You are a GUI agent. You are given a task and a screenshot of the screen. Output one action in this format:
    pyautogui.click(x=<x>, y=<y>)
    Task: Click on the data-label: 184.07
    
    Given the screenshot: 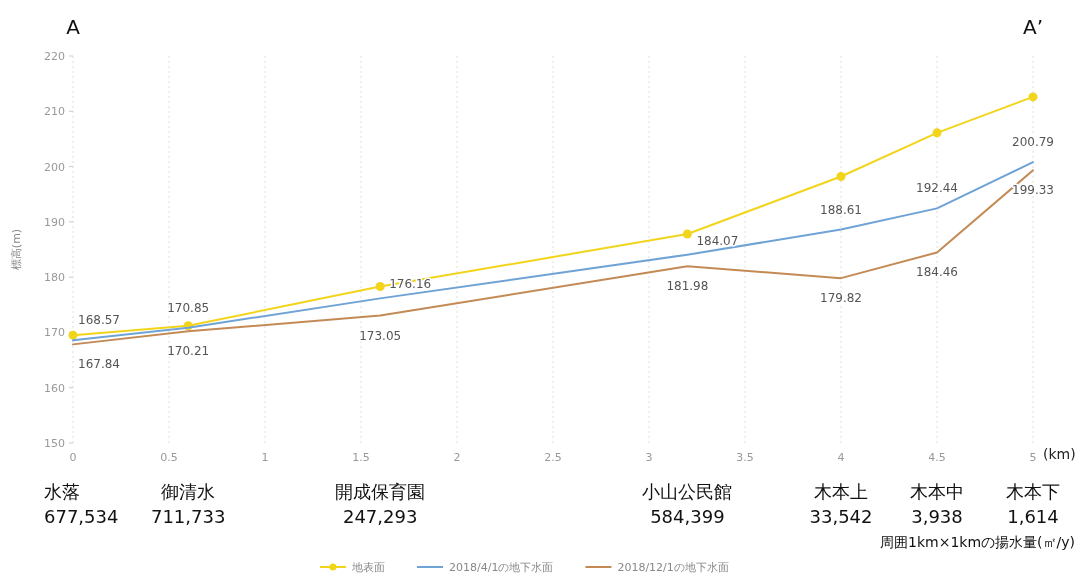 What is the action you would take?
    pyautogui.click(x=717, y=240)
    